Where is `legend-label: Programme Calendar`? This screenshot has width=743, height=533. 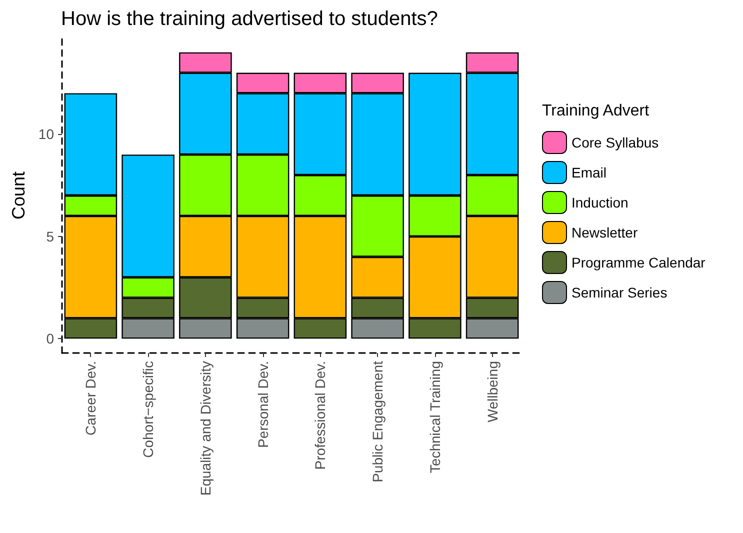
legend-label: Programme Calendar is located at coordinates (639, 262).